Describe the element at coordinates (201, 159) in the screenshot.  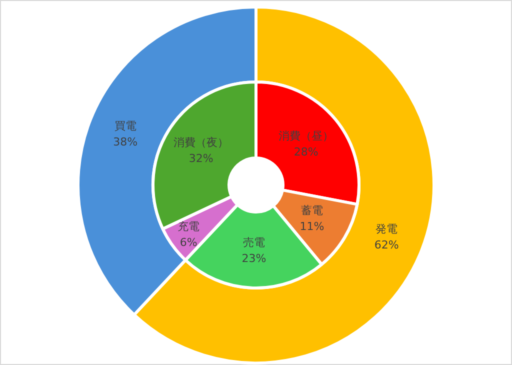
I see `data-label: 32%` at that location.